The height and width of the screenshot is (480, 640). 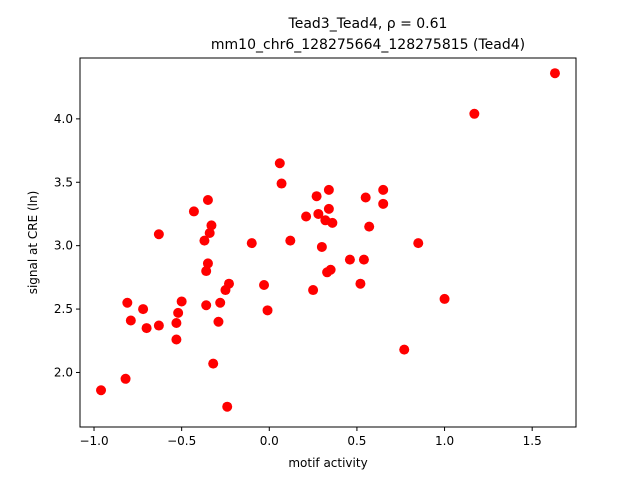 I want to click on x-tick-label: −0.5, so click(x=181, y=441).